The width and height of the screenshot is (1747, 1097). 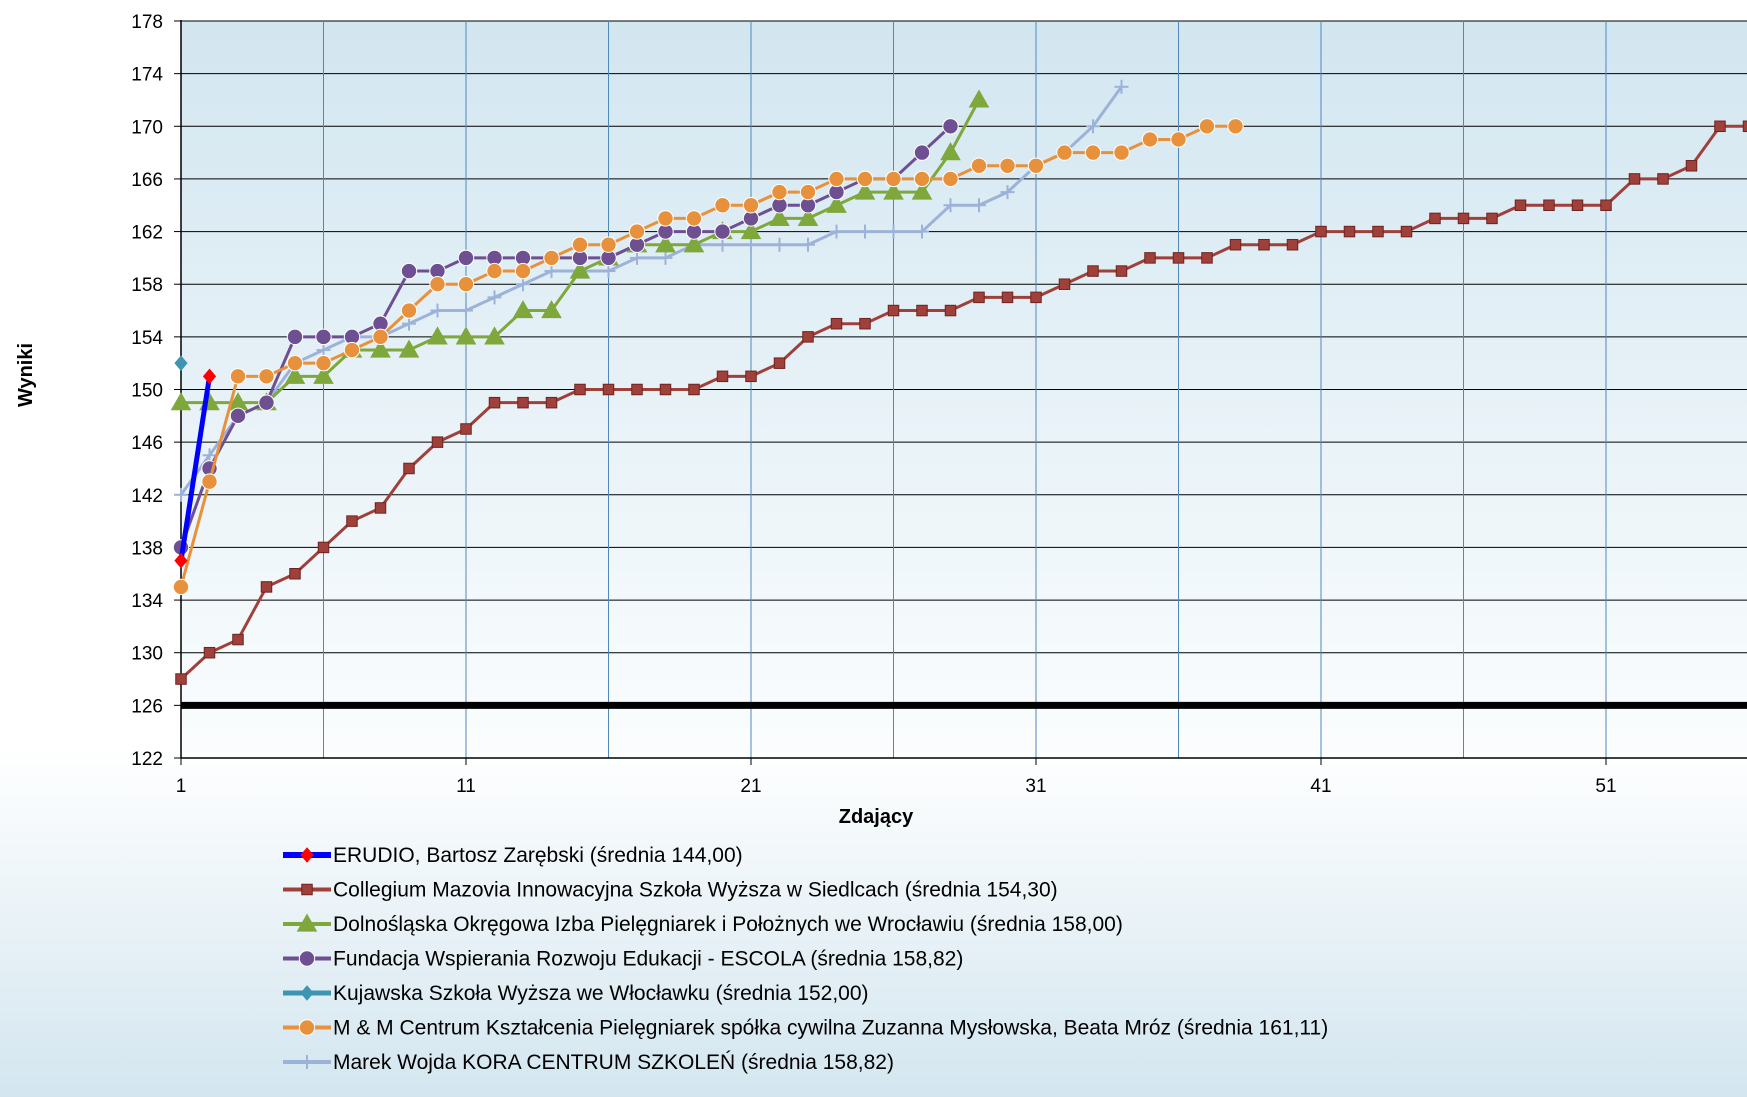 I want to click on y-tick-label: 138, so click(x=147, y=548).